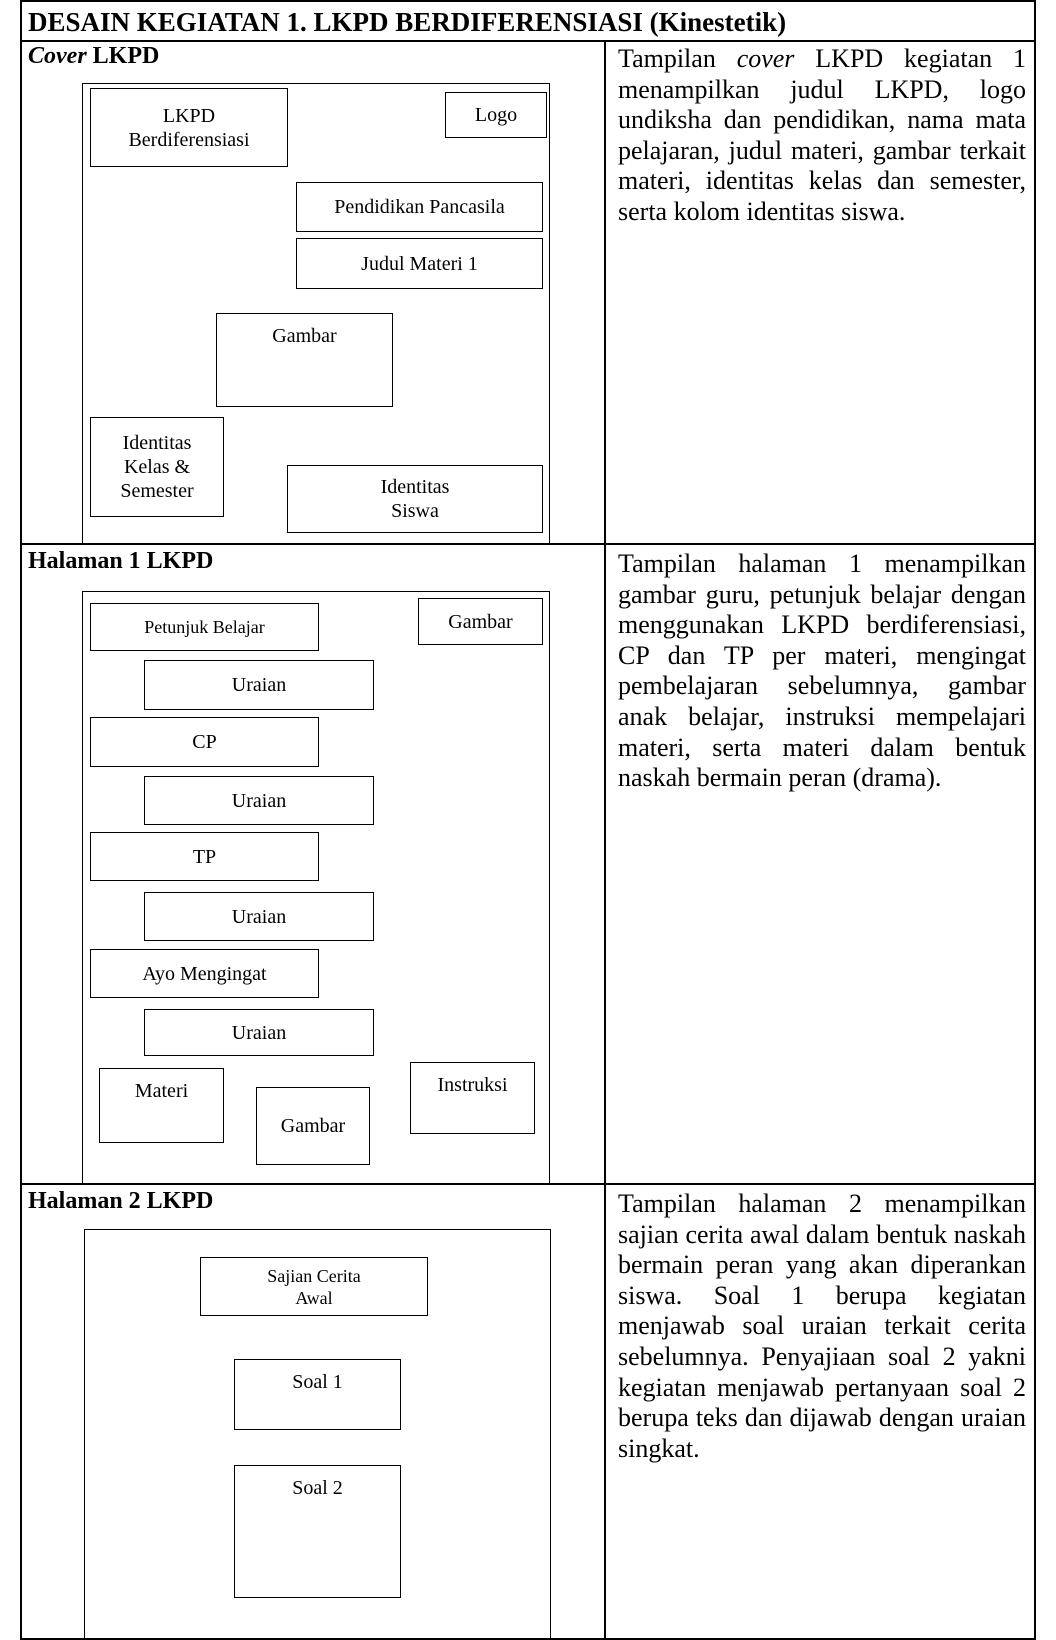  What do you see at coordinates (157, 467) in the screenshot?
I see `layout-box: Identitas Kelas & Semester` at bounding box center [157, 467].